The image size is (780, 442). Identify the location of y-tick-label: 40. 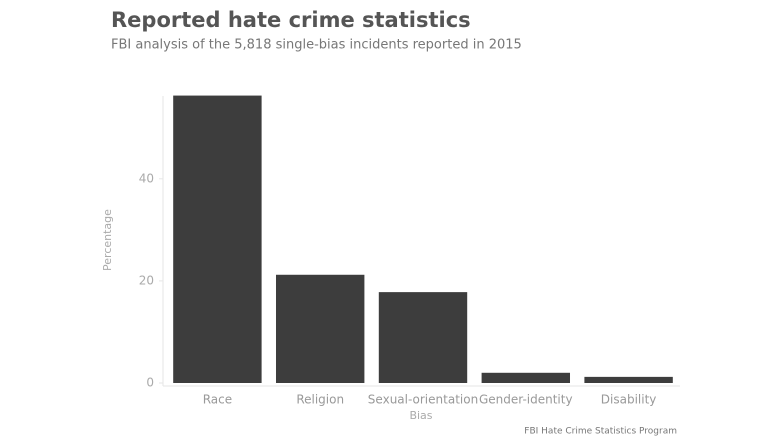
(146, 178).